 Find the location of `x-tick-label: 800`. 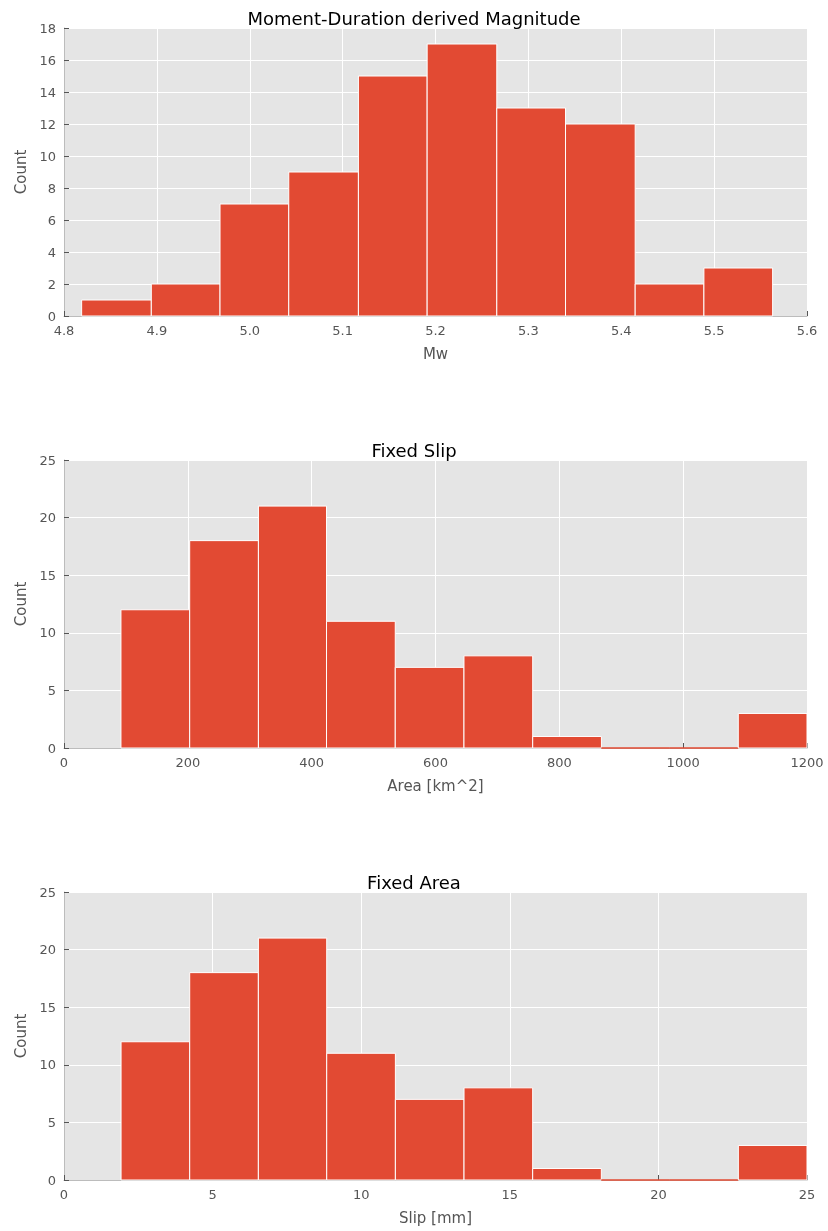

x-tick-label: 800 is located at coordinates (559, 762).